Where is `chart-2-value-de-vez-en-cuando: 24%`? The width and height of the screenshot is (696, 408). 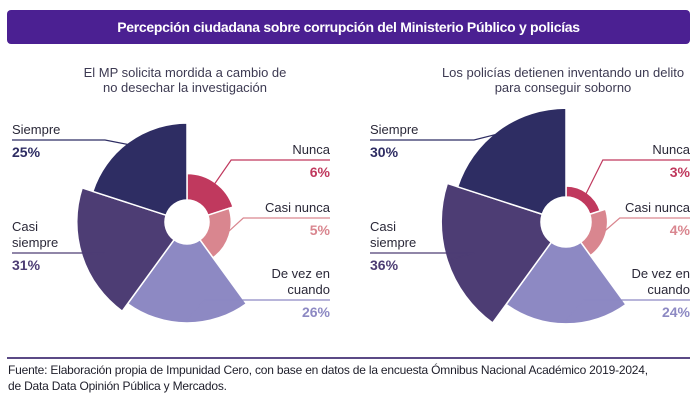 chart-2-value-de-vez-en-cuando: 24% is located at coordinates (676, 312).